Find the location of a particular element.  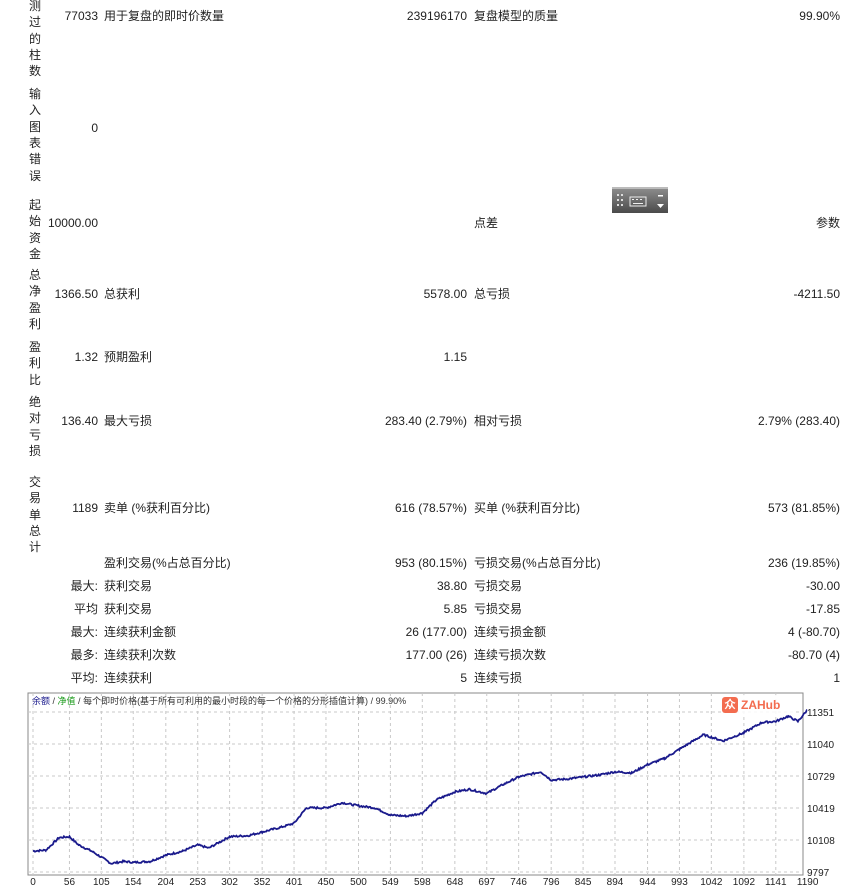

row-label-char: 交 is located at coordinates (34, 482).